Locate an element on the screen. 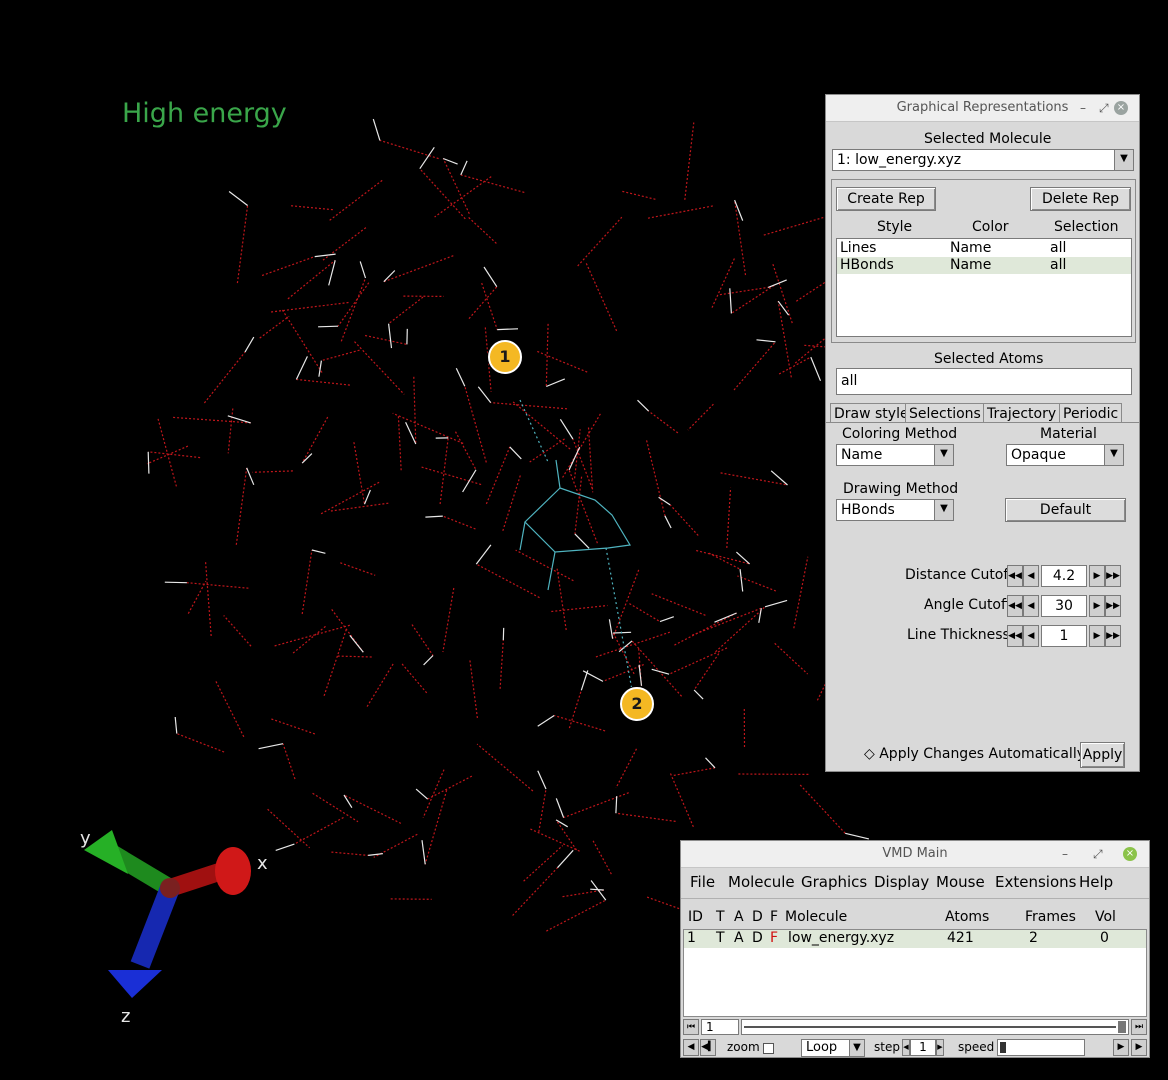 The height and width of the screenshot is (1080, 1168). speed-slider-handle is located at coordinates (1003, 1047).